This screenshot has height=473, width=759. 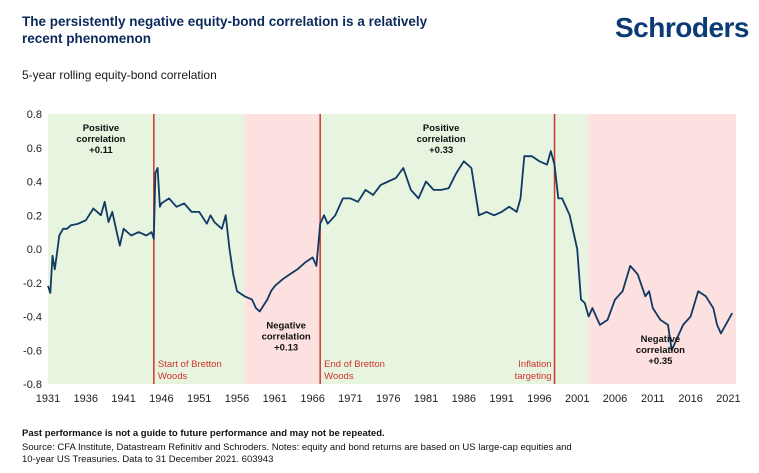 What do you see at coordinates (32, 385) in the screenshot?
I see `y-tick-label: -0.8` at bounding box center [32, 385].